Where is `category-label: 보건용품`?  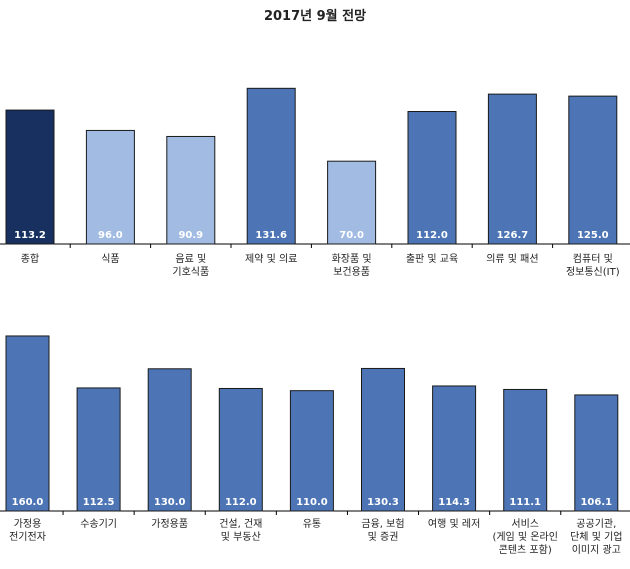 category-label: 보건용품 is located at coordinates (351, 272).